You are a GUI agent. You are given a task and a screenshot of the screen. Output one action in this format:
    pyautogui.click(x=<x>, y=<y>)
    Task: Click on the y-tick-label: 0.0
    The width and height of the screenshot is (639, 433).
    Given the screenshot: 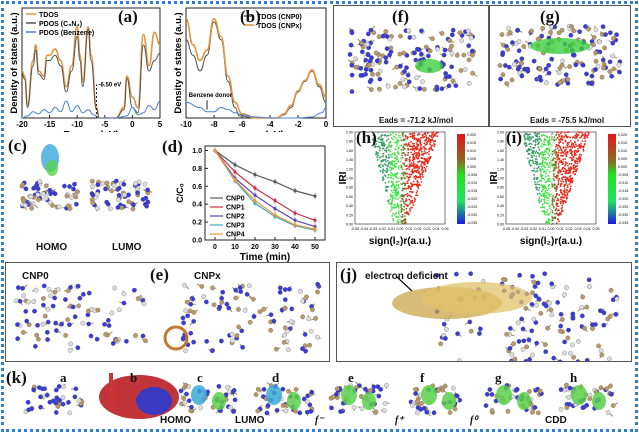 What is the action you would take?
    pyautogui.click(x=197, y=241)
    